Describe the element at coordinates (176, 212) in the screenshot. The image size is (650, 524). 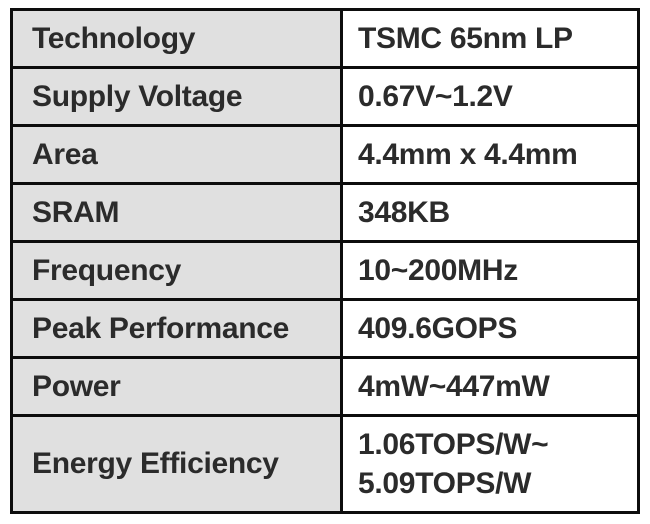
I see `spec-label-cell: SRAM` at that location.